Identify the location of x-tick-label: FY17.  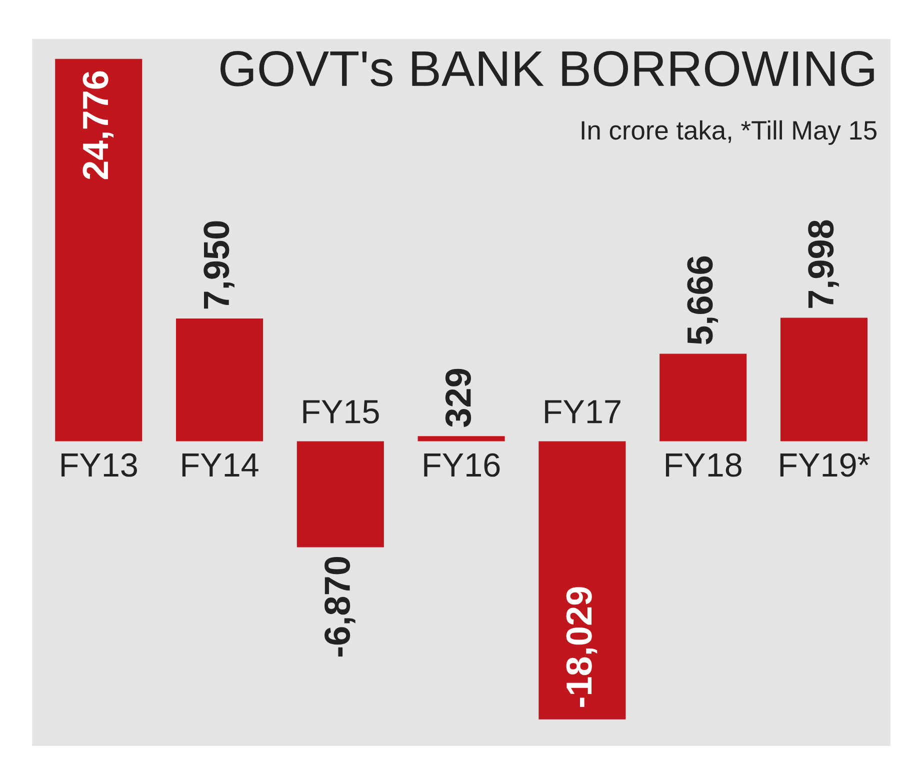
(582, 412).